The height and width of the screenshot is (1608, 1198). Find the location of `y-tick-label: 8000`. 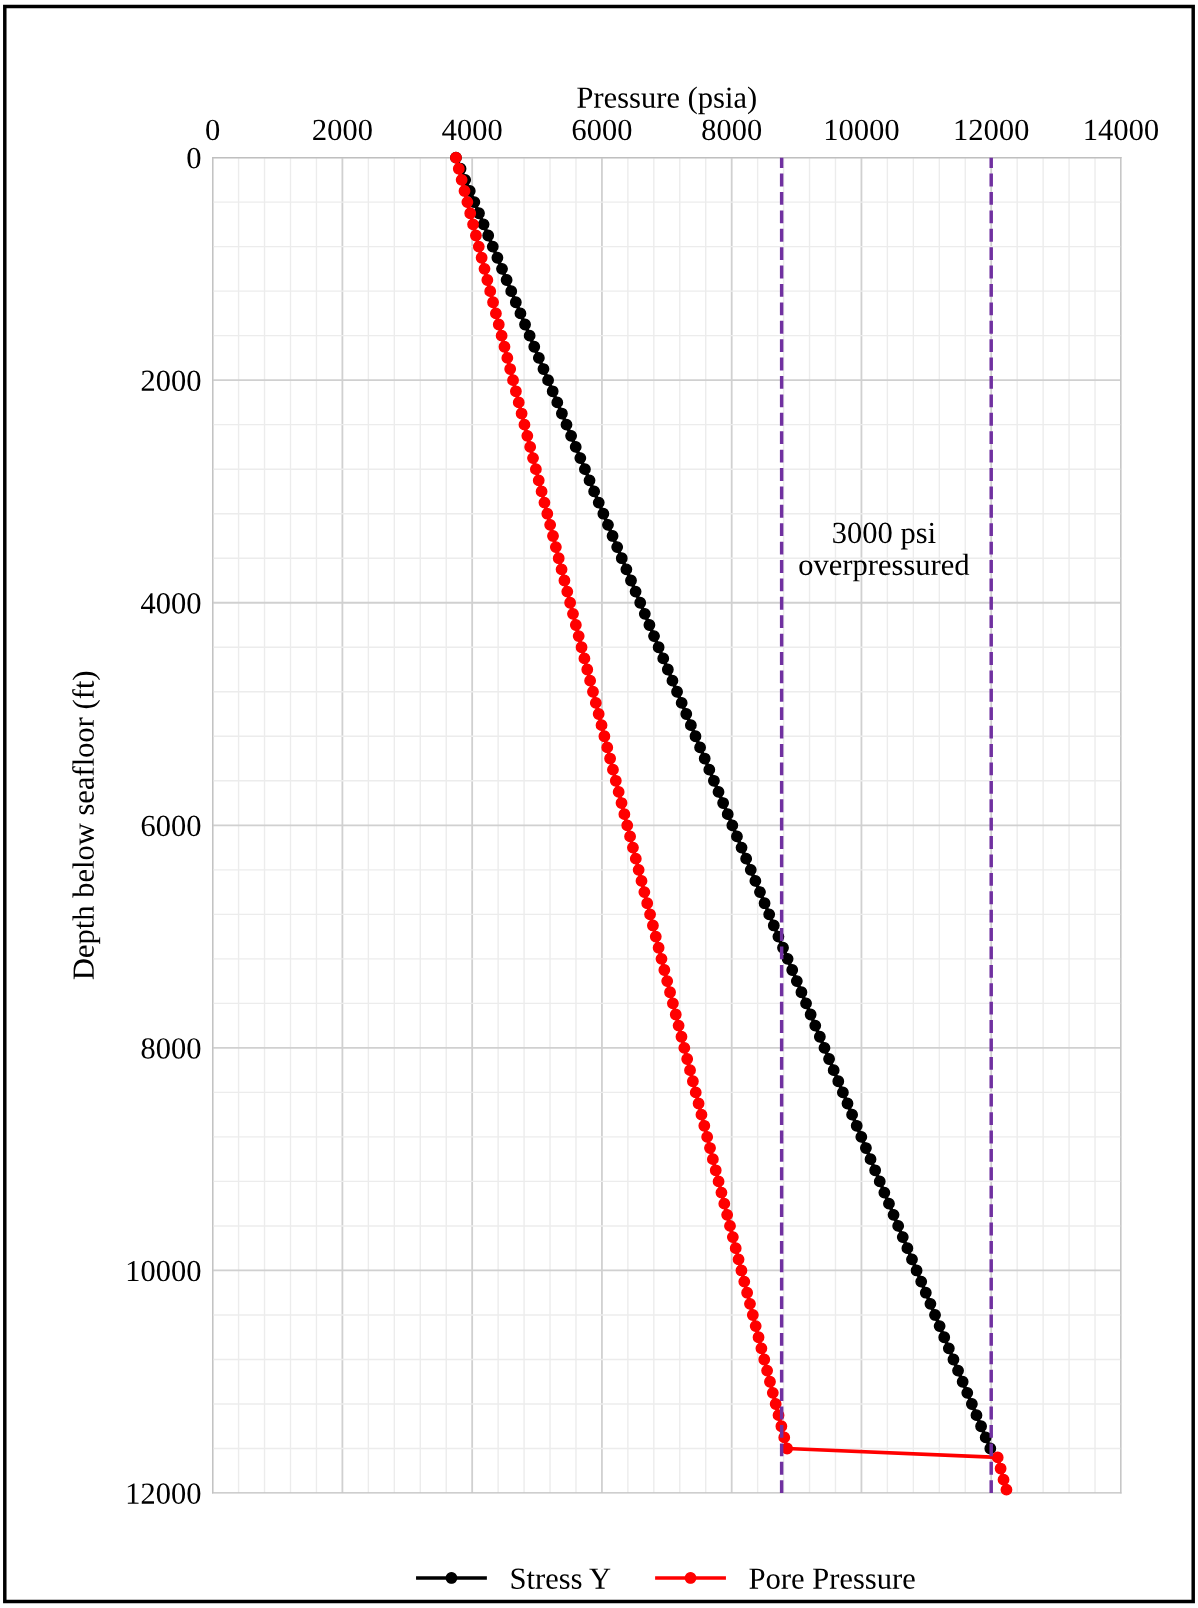

y-tick-label: 8000 is located at coordinates (171, 1048).